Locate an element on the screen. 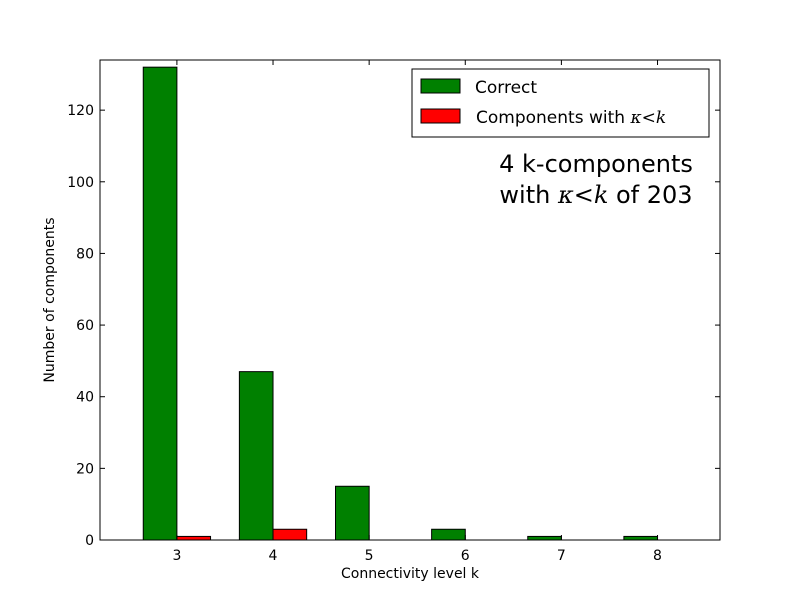 Image resolution: width=800 pixels, height=600 pixels. legend-frame is located at coordinates (560, 103).